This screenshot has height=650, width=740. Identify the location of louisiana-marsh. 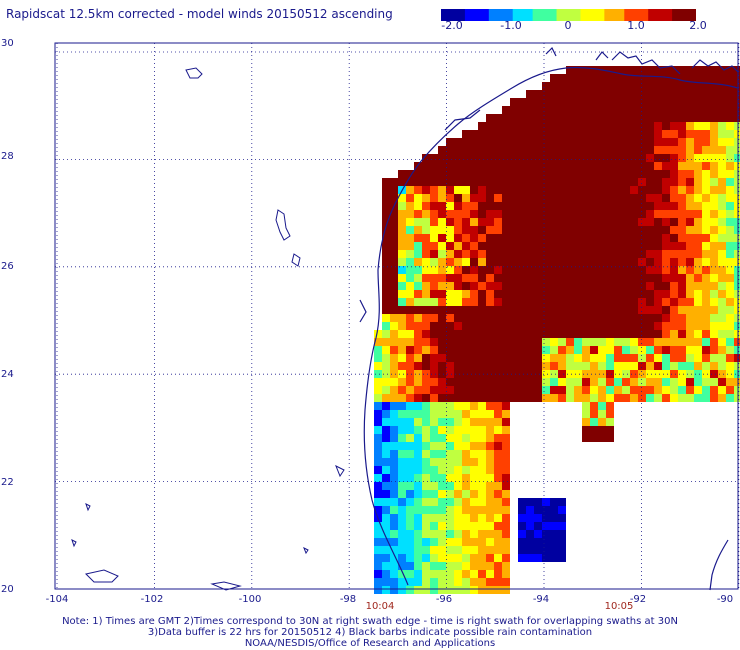
(642, 60).